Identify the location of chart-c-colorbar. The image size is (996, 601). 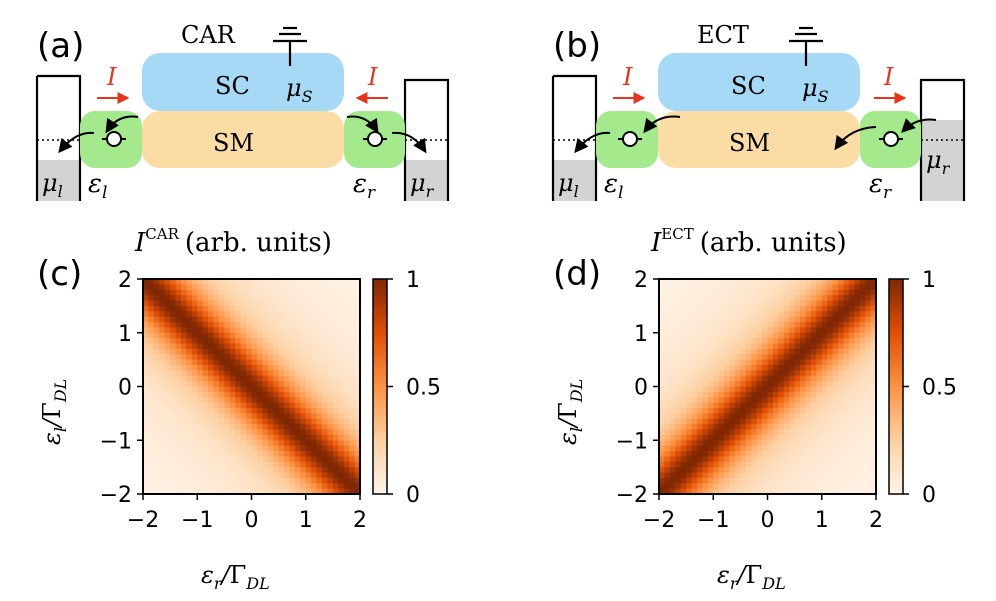
(380, 386).